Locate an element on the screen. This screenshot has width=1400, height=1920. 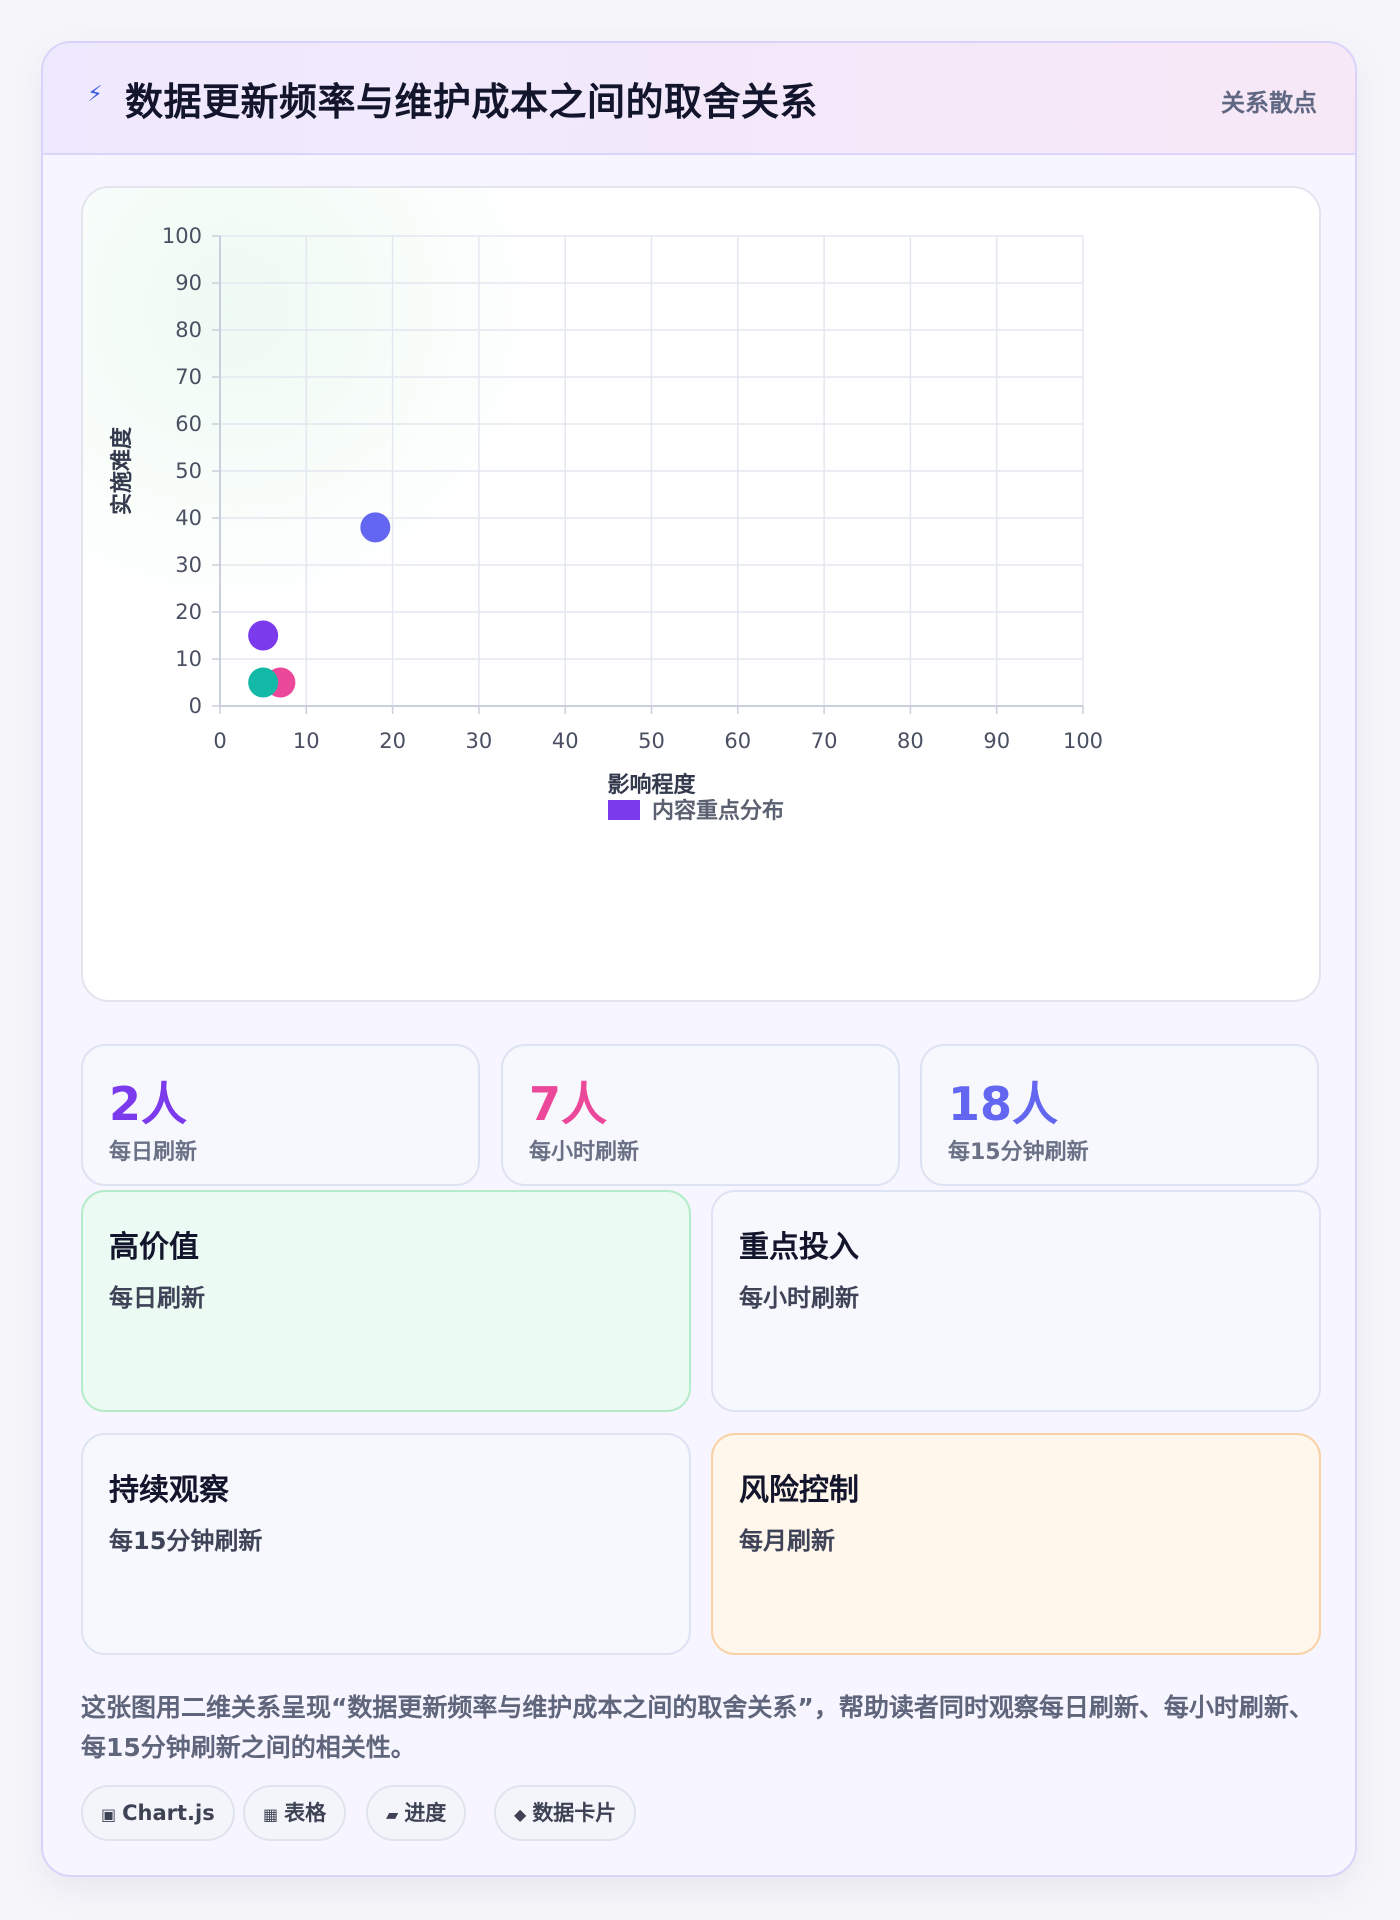
y-tick-label: 10 is located at coordinates (188, 659).